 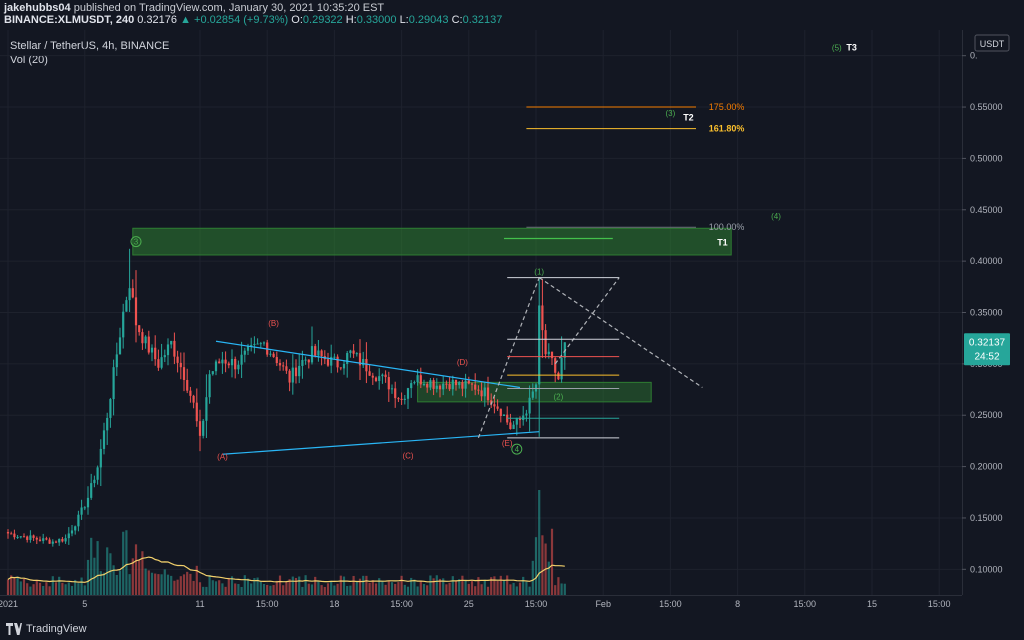 What do you see at coordinates (56, 629) in the screenshot?
I see `brand-name: TradingView` at bounding box center [56, 629].